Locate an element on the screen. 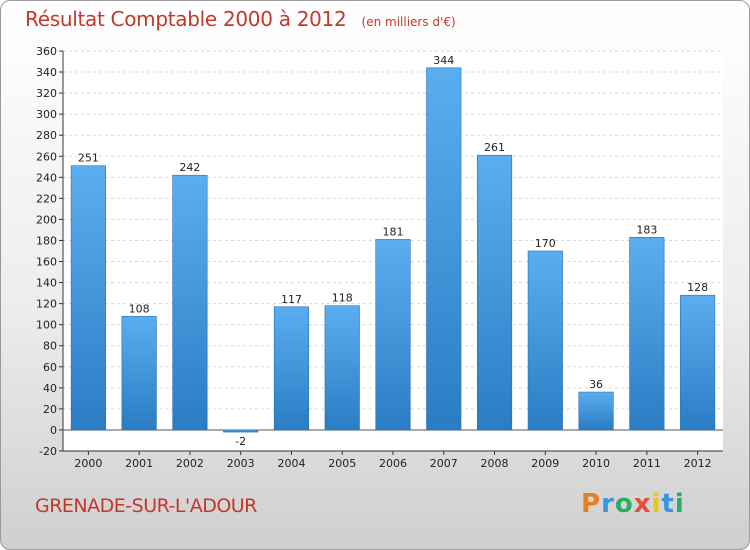 This screenshot has width=750, height=550. y-tick-label: 220 is located at coordinates (46, 198).